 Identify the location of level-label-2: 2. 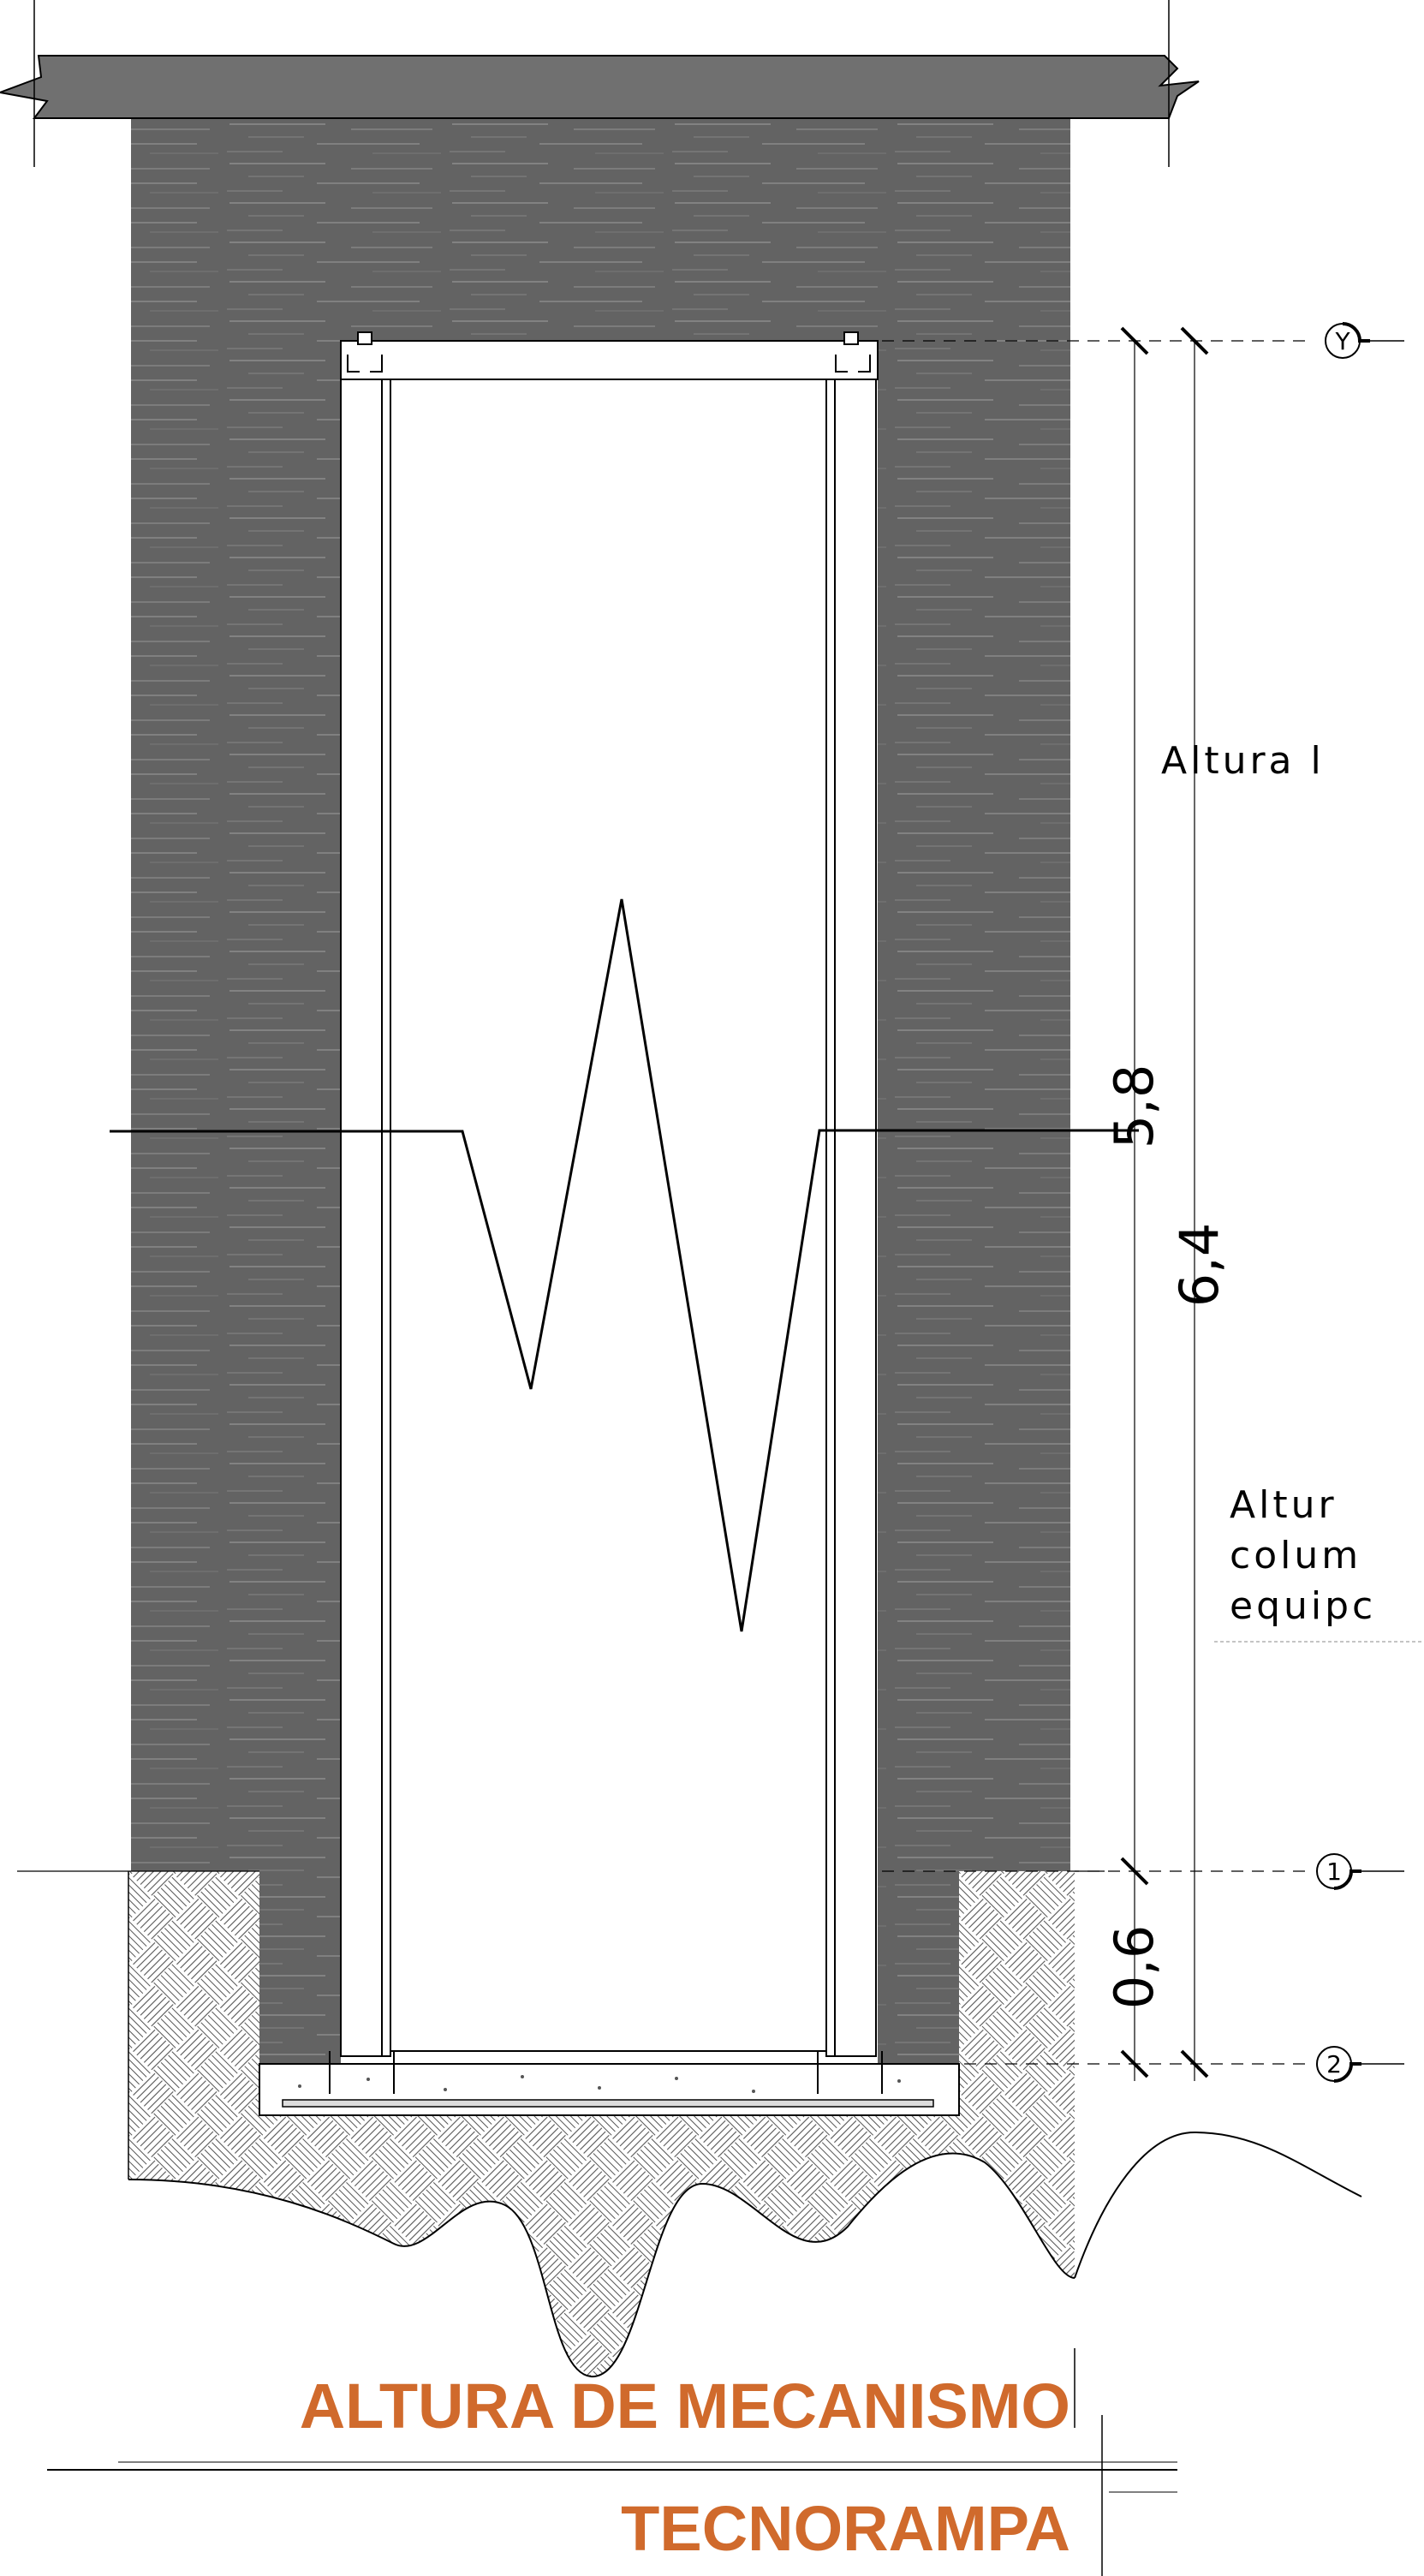
(1334, 2064).